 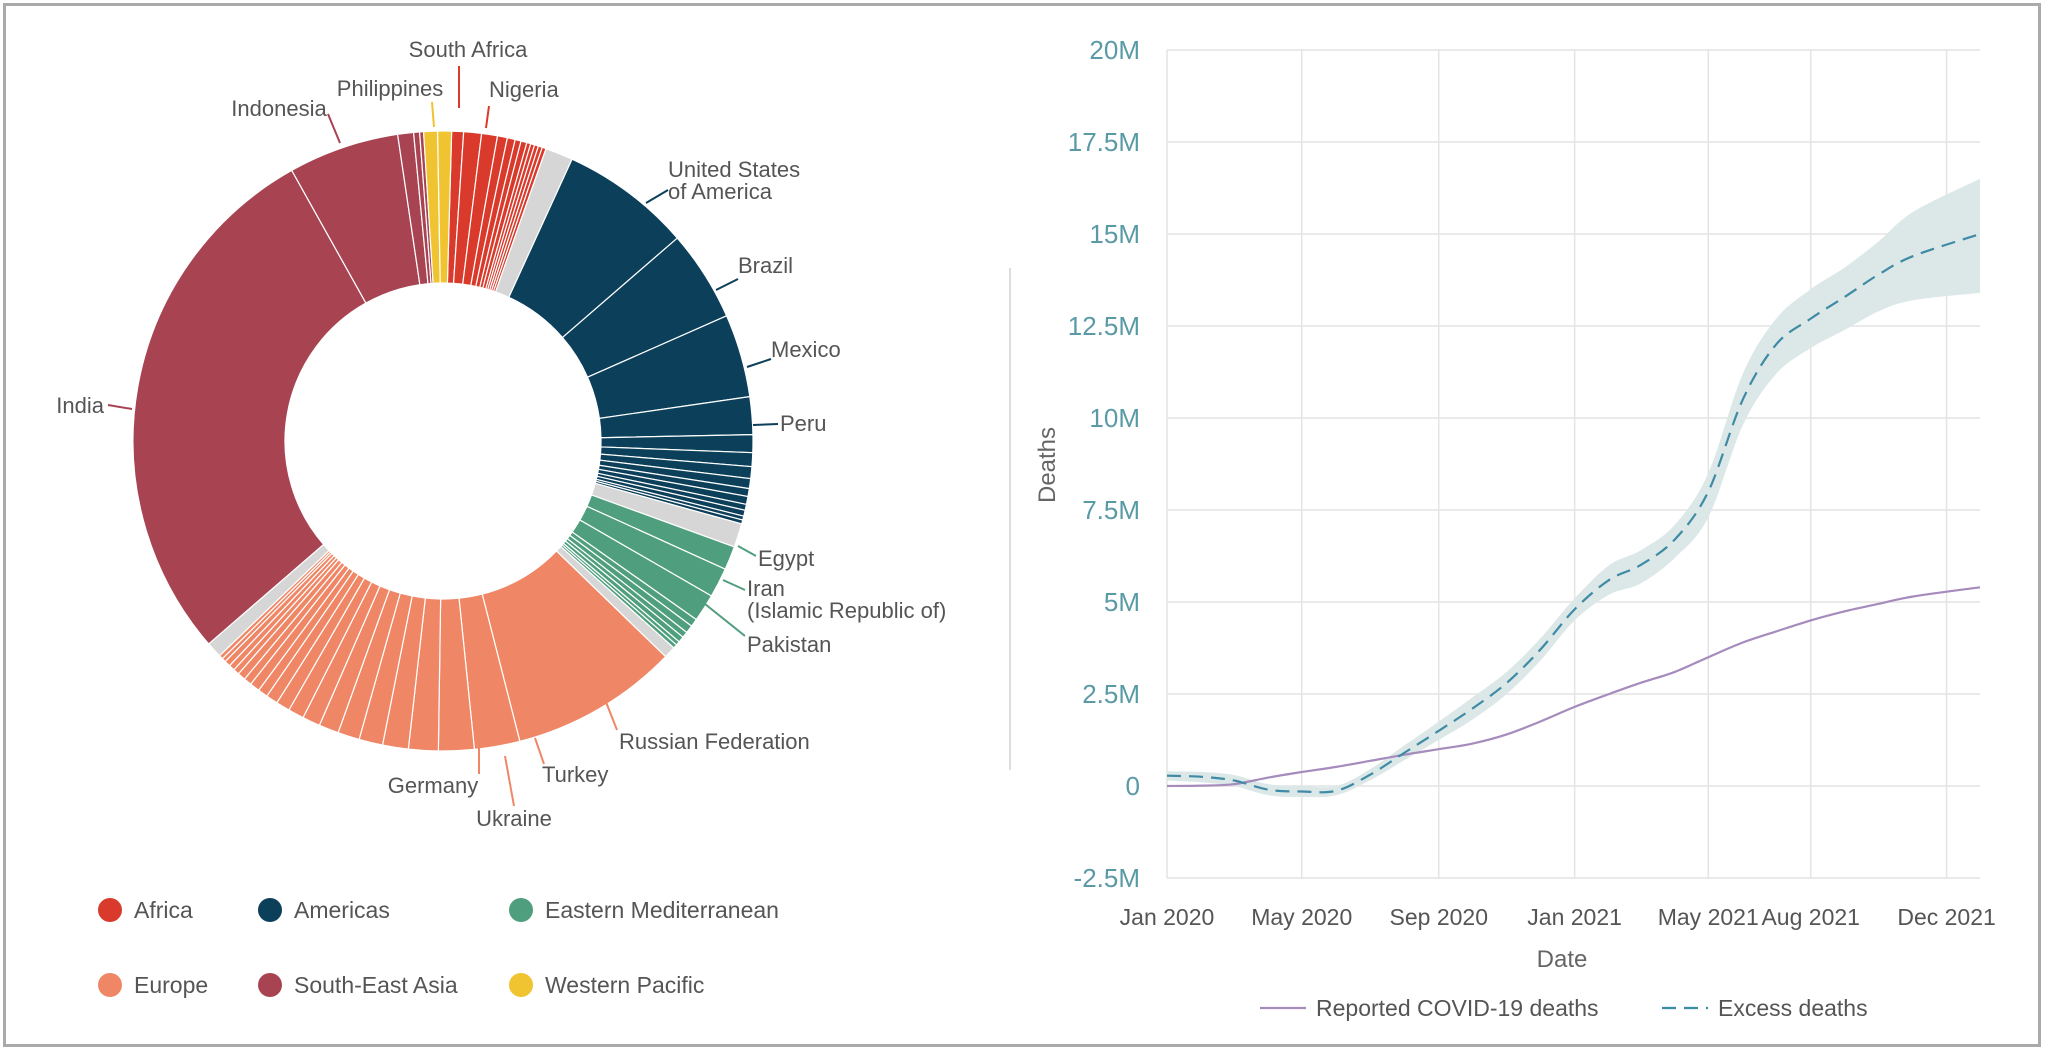 I want to click on legend-label-south-east-asia: South-East Asia, so click(x=376, y=985).